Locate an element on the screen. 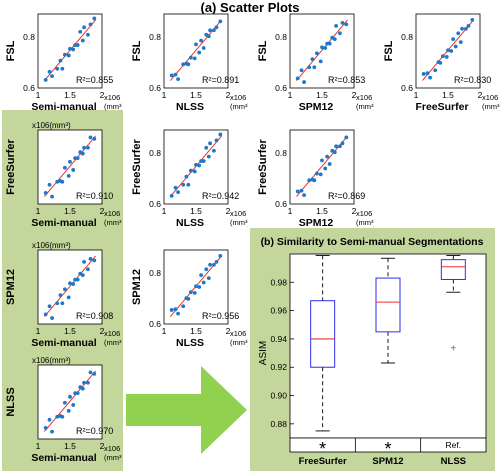 The width and height of the screenshot is (500, 473). y-tick-label: 0.96 is located at coordinates (278, 311).